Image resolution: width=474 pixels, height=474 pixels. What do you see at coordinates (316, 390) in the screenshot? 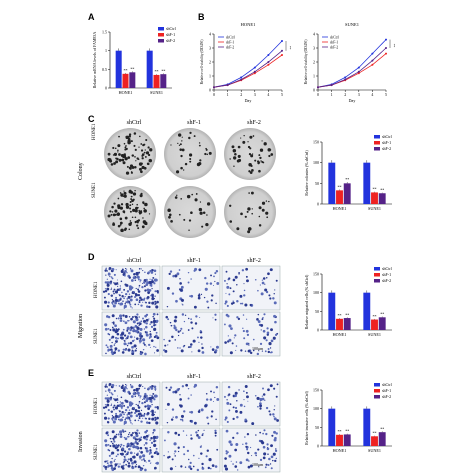
I see `y-tick-label: 150` at bounding box center [316, 390].